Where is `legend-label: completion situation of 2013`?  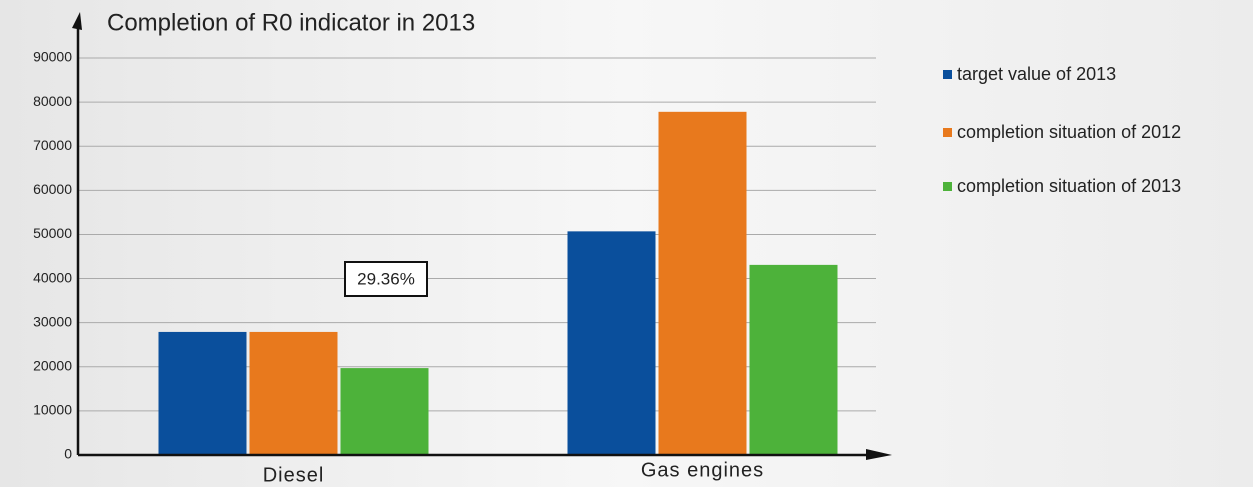
legend-label: completion situation of 2013 is located at coordinates (1069, 186).